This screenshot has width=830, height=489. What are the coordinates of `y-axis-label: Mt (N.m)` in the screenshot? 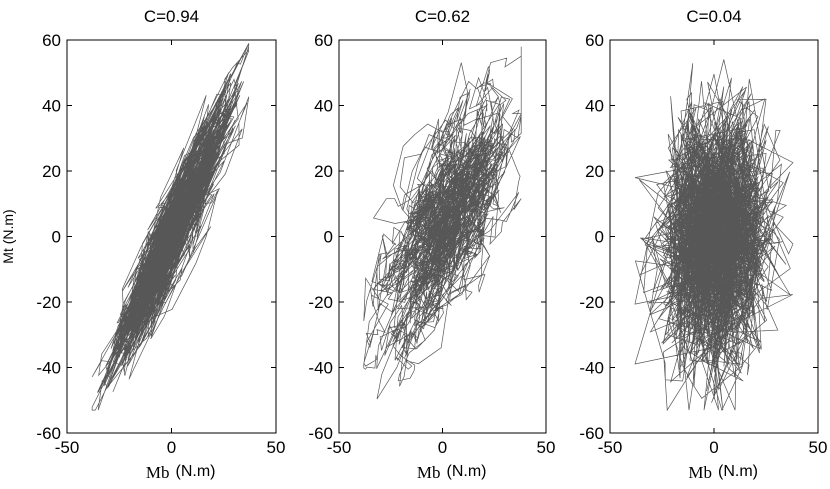 It's located at (8, 236).